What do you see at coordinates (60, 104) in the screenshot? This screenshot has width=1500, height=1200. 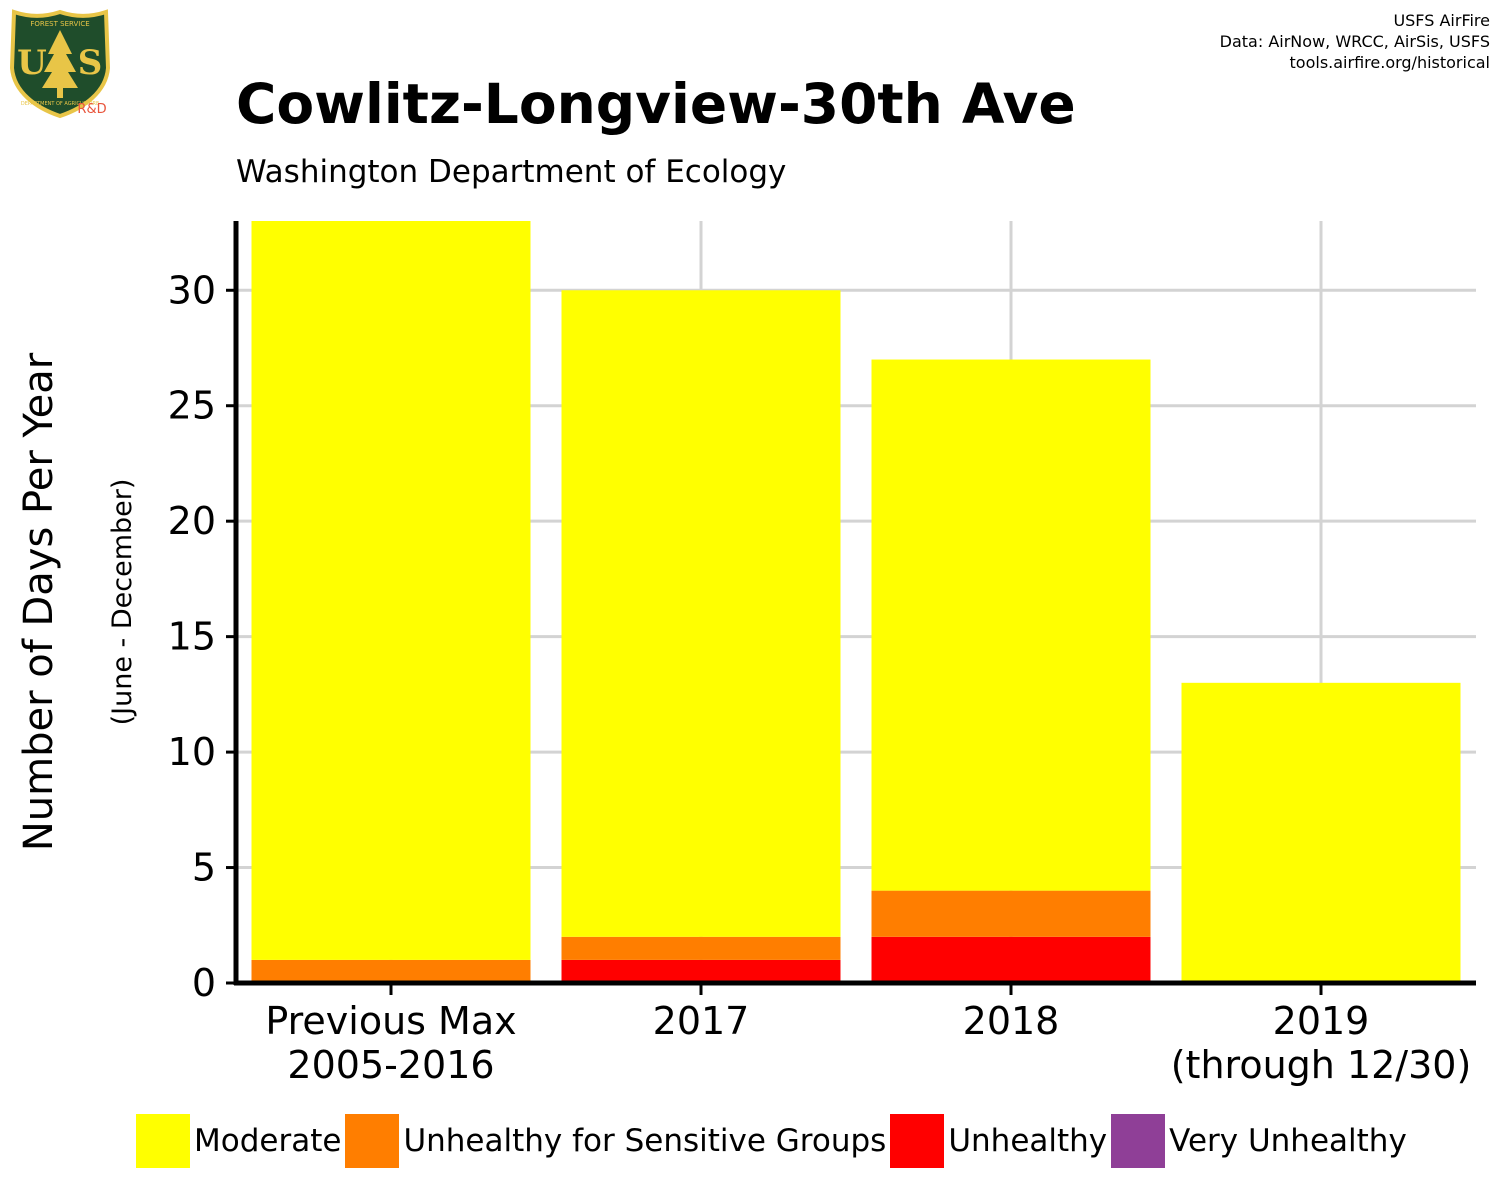 I see `logo-bottom-text: DEPARTMENT OF AGRICULTURE` at bounding box center [60, 104].